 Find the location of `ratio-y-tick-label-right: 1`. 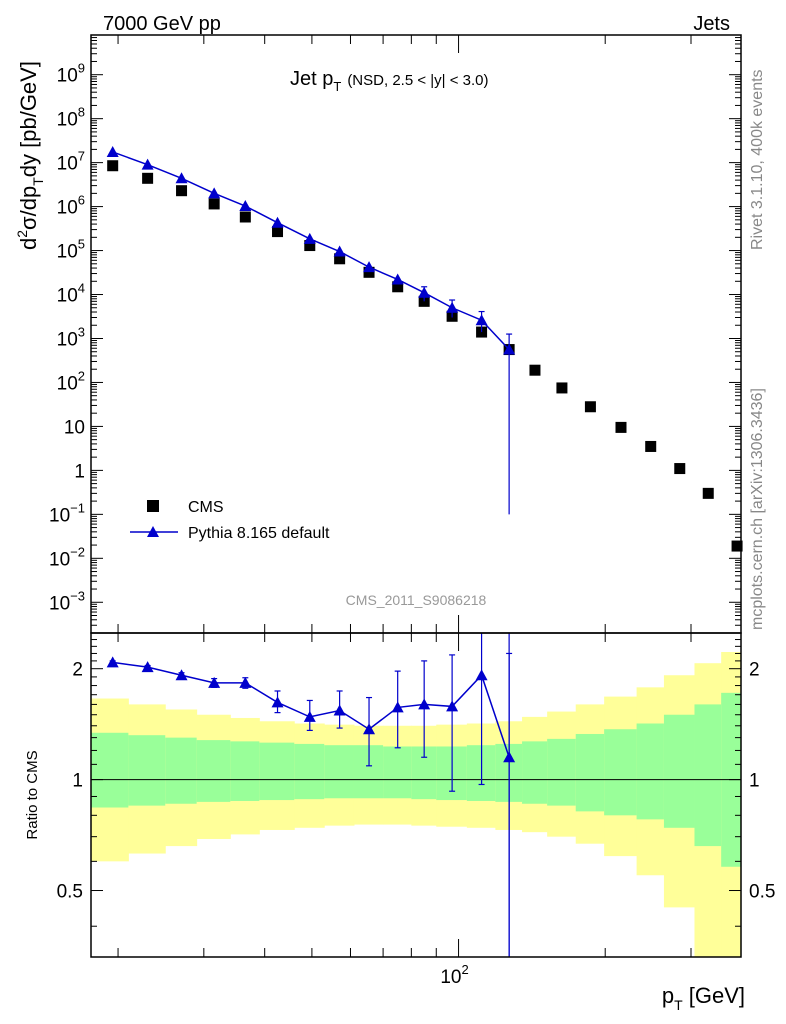

ratio-y-tick-label-right: 1 is located at coordinates (754, 781).